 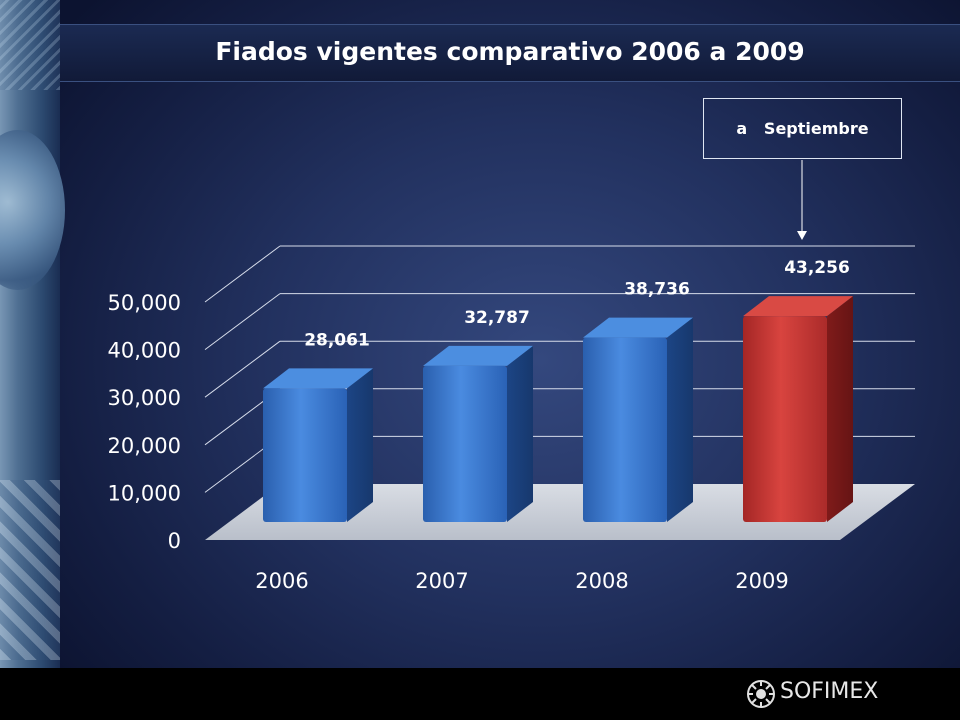 I want to click on x-axis-ticks: 2006 2007 2008 2009, so click(x=521, y=581).